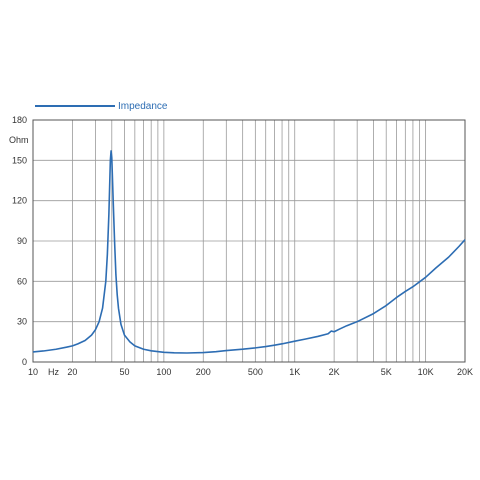 Image resolution: width=480 pixels, height=480 pixels. What do you see at coordinates (124, 372) in the screenshot?
I see `x-tick-label: 50` at bounding box center [124, 372].